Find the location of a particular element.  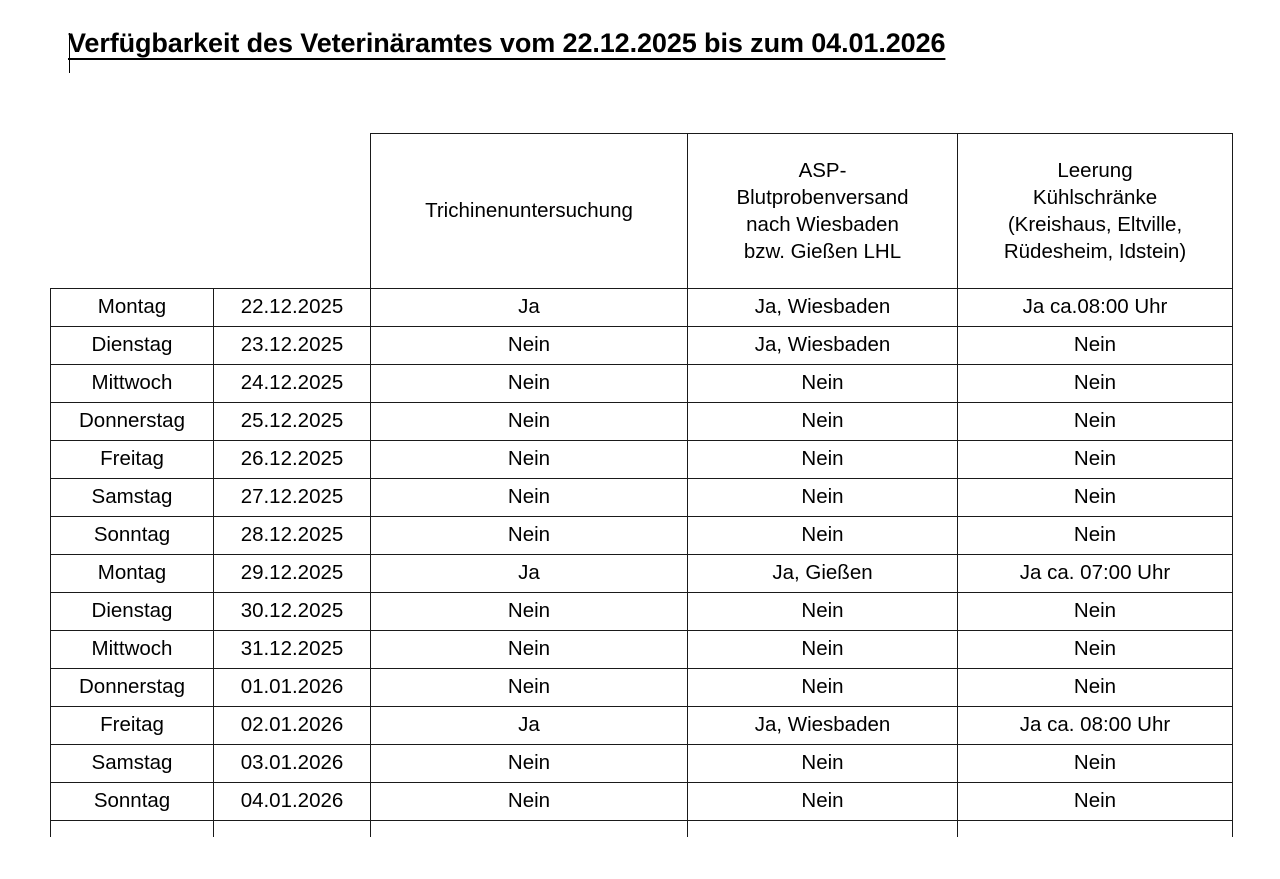

cell-date: 28.12.2025 is located at coordinates (292, 535).